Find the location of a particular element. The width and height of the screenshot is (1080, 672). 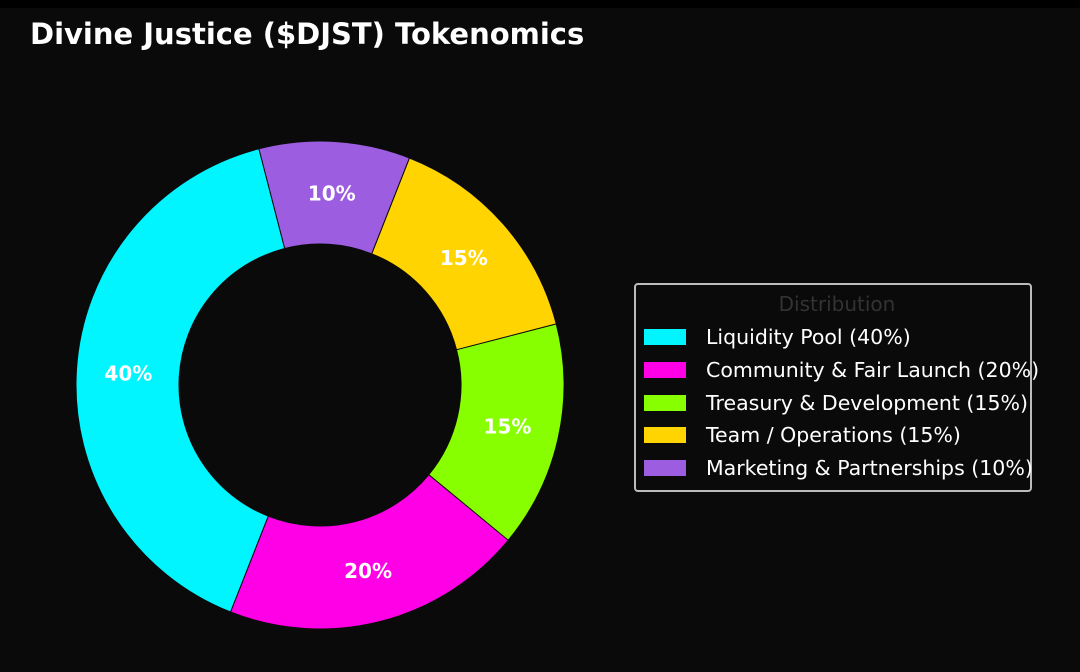

legend-label-5: Marketing & Partnerships (10%) is located at coordinates (869, 468).